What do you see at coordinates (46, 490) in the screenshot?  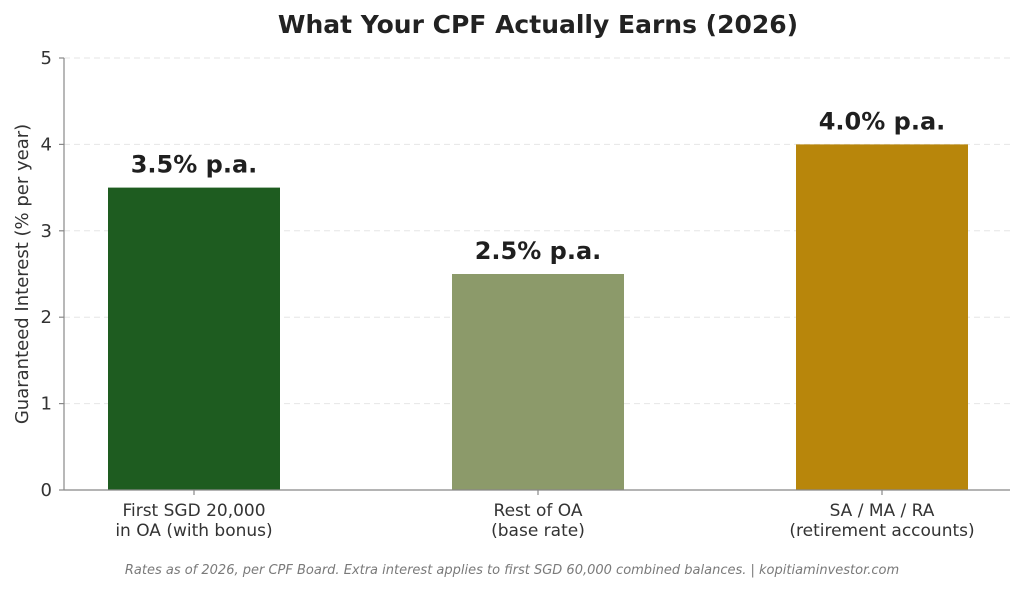 I see `y-tick-label: 0` at bounding box center [46, 490].